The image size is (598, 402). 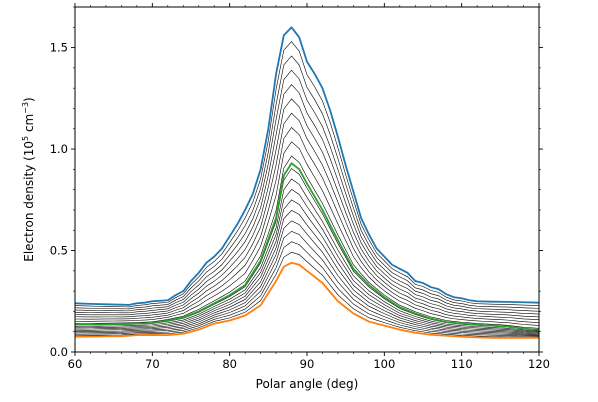 I want to click on x-tick-label: 100, so click(x=384, y=364).